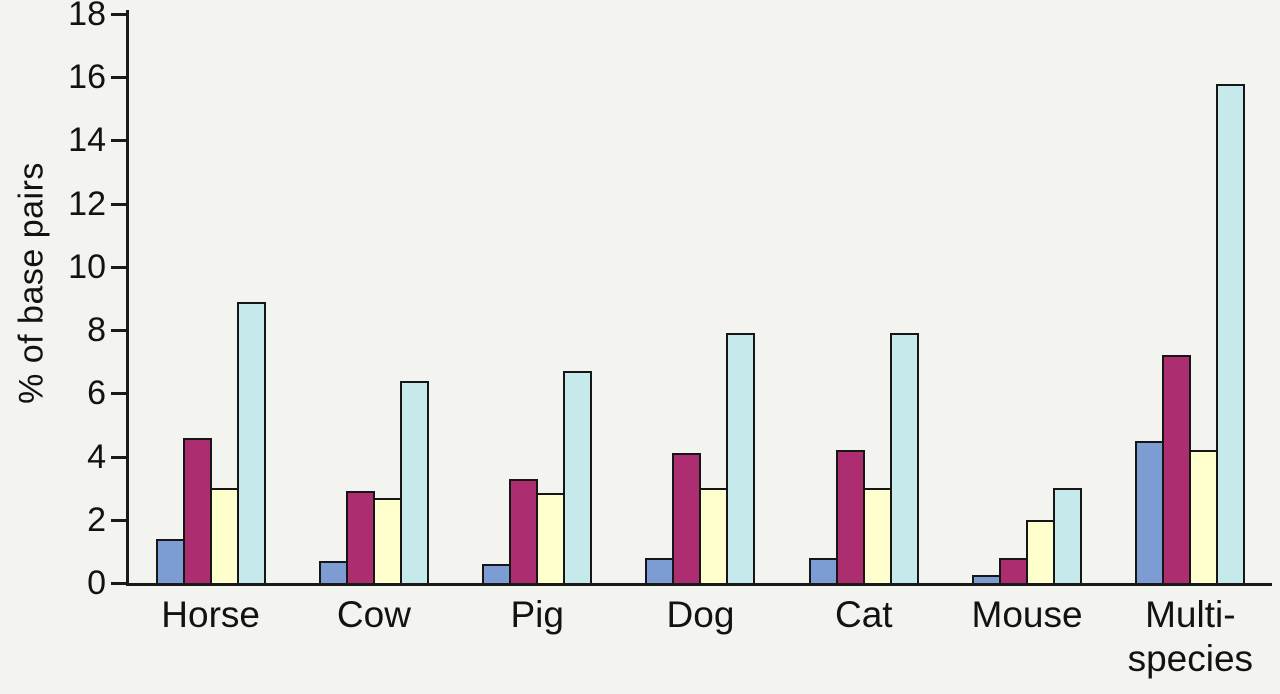 This screenshot has height=694, width=1280. What do you see at coordinates (537, 324) in the screenshot?
I see `category-group-pig: Pig` at bounding box center [537, 324].